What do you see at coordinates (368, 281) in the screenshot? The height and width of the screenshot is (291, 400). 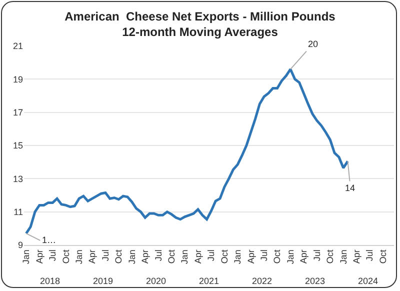 I see `text: 2024` at bounding box center [368, 281].